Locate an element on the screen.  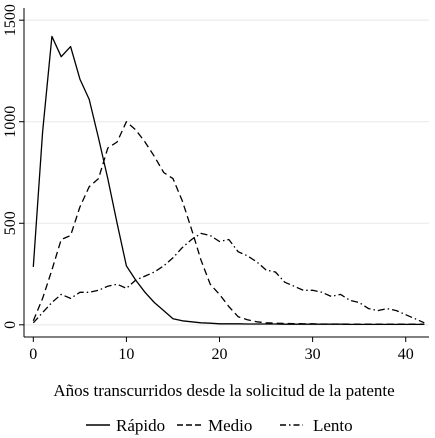
legend: Rápido Medio Lento is located at coordinates (219, 425).